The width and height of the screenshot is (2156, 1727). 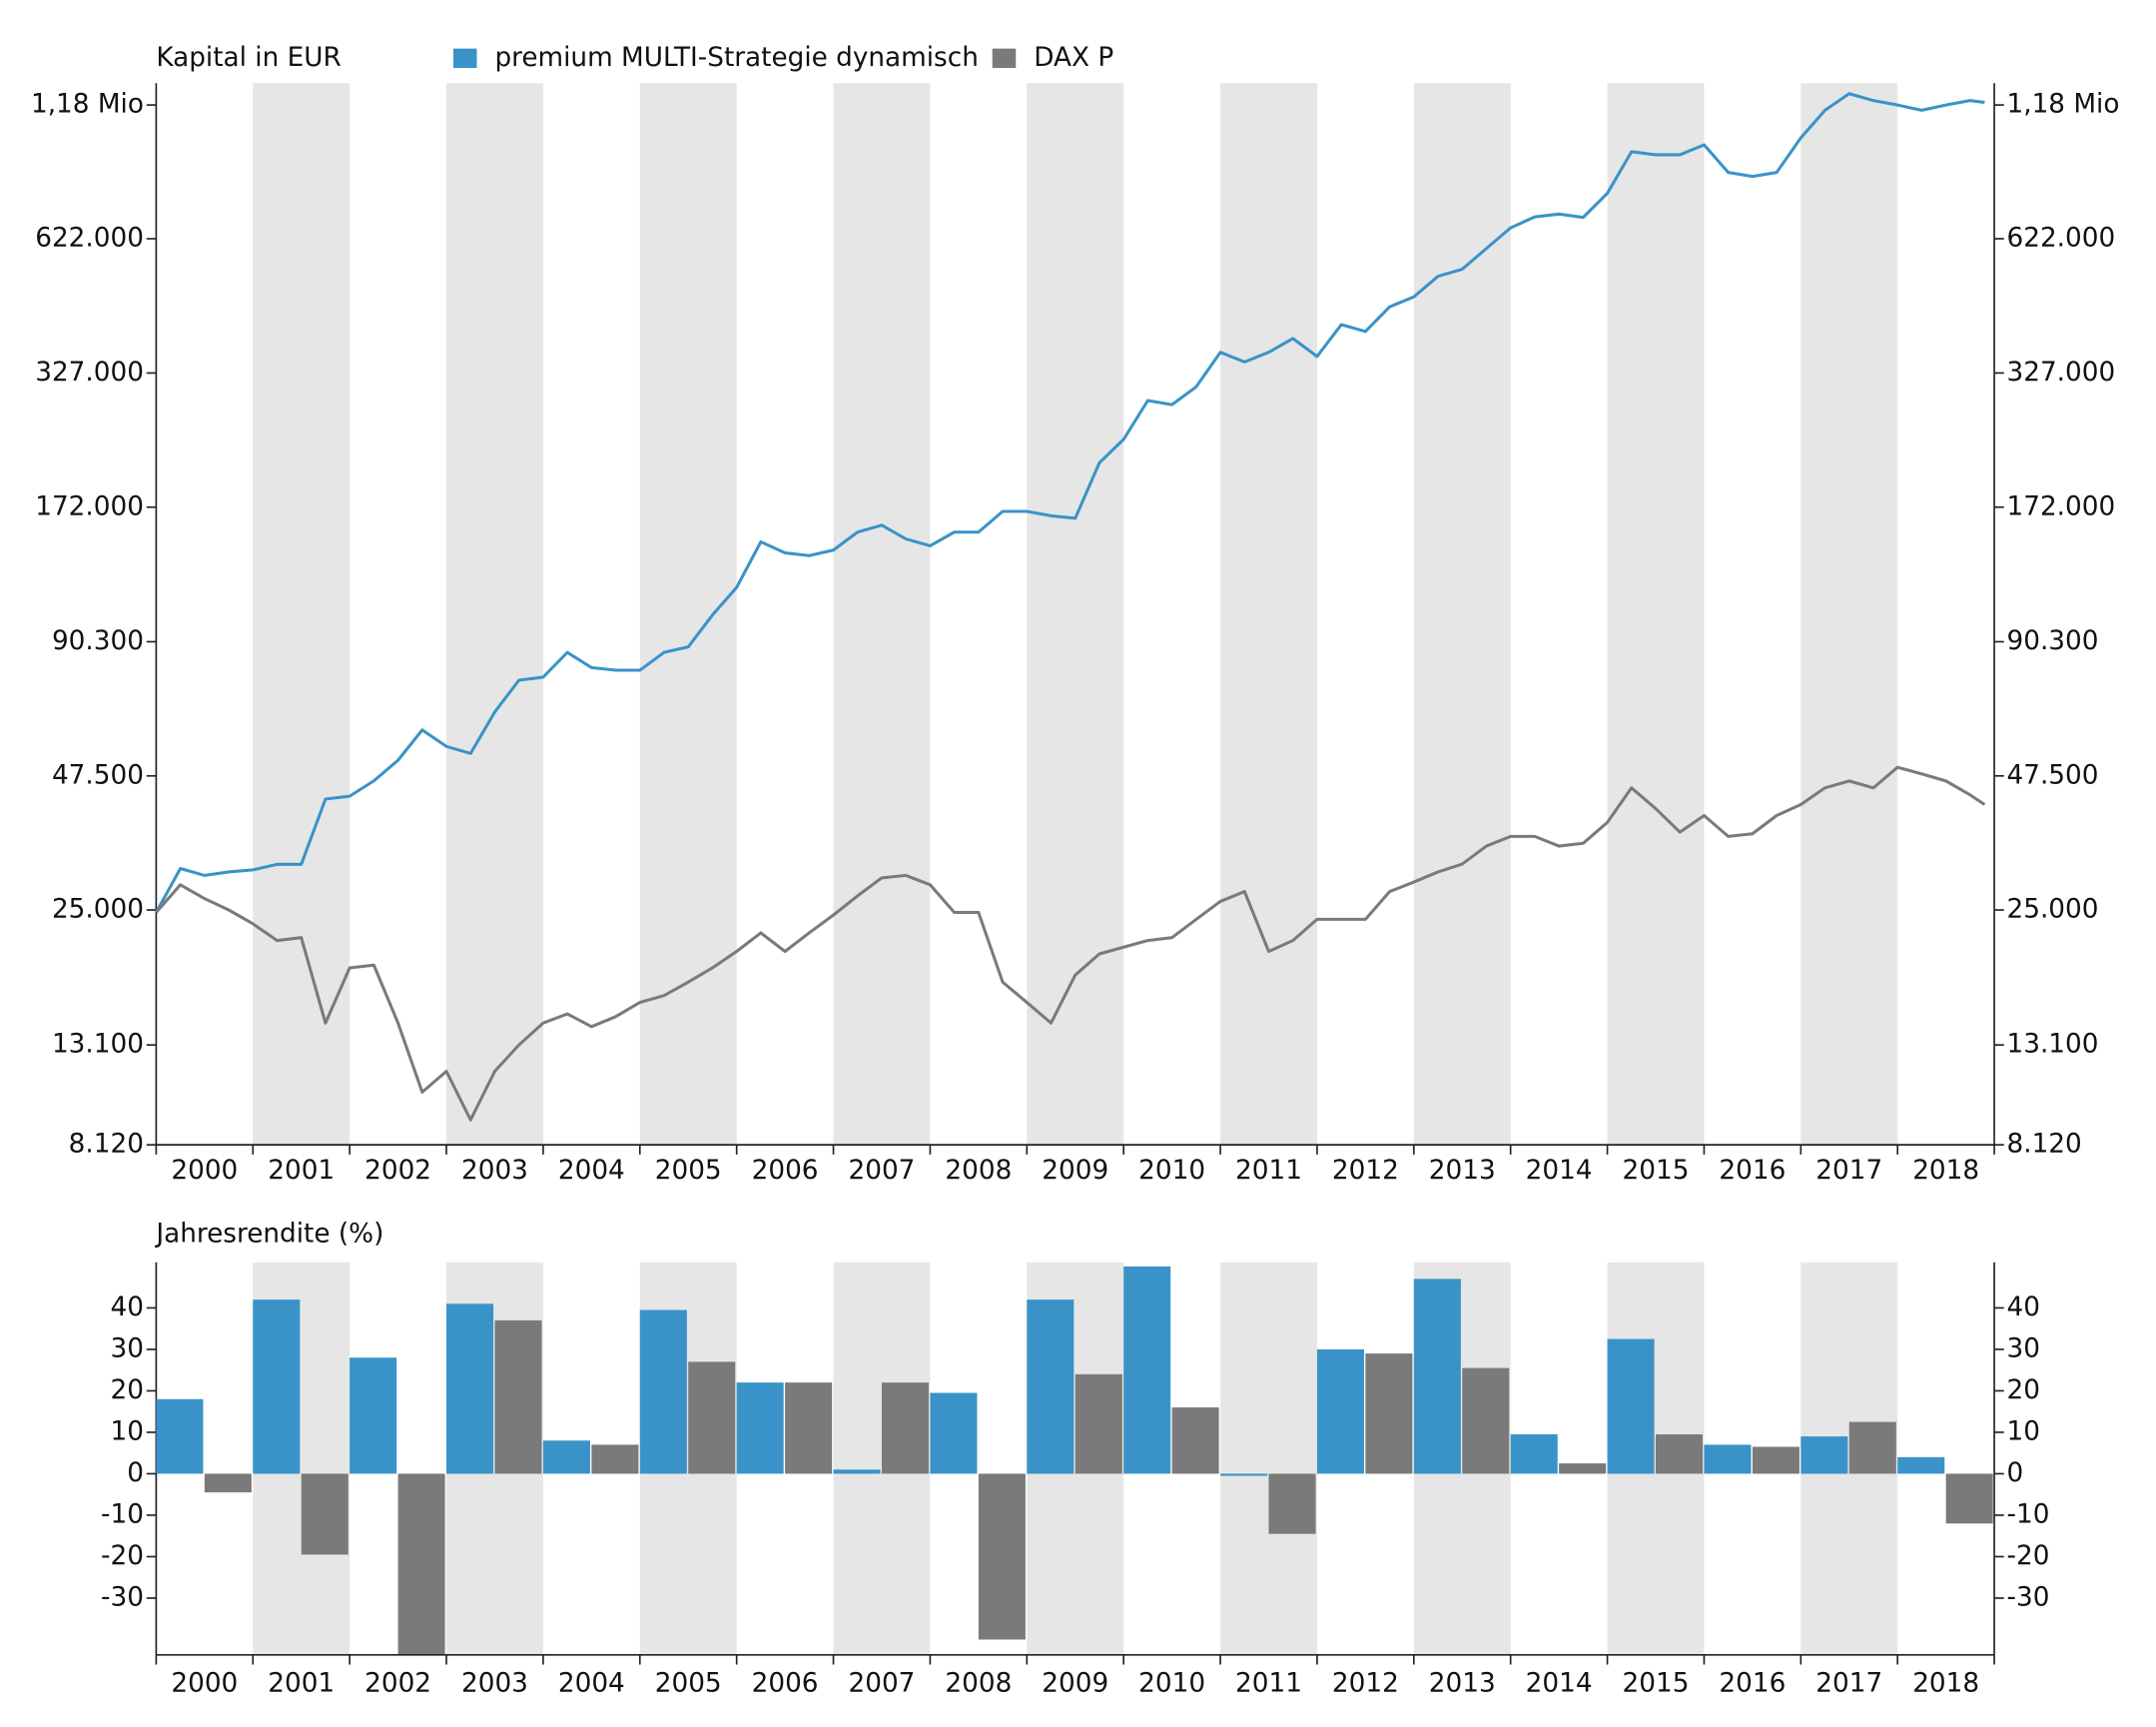 I want to click on y-tick-label: 8.120, so click(x=2045, y=1145).